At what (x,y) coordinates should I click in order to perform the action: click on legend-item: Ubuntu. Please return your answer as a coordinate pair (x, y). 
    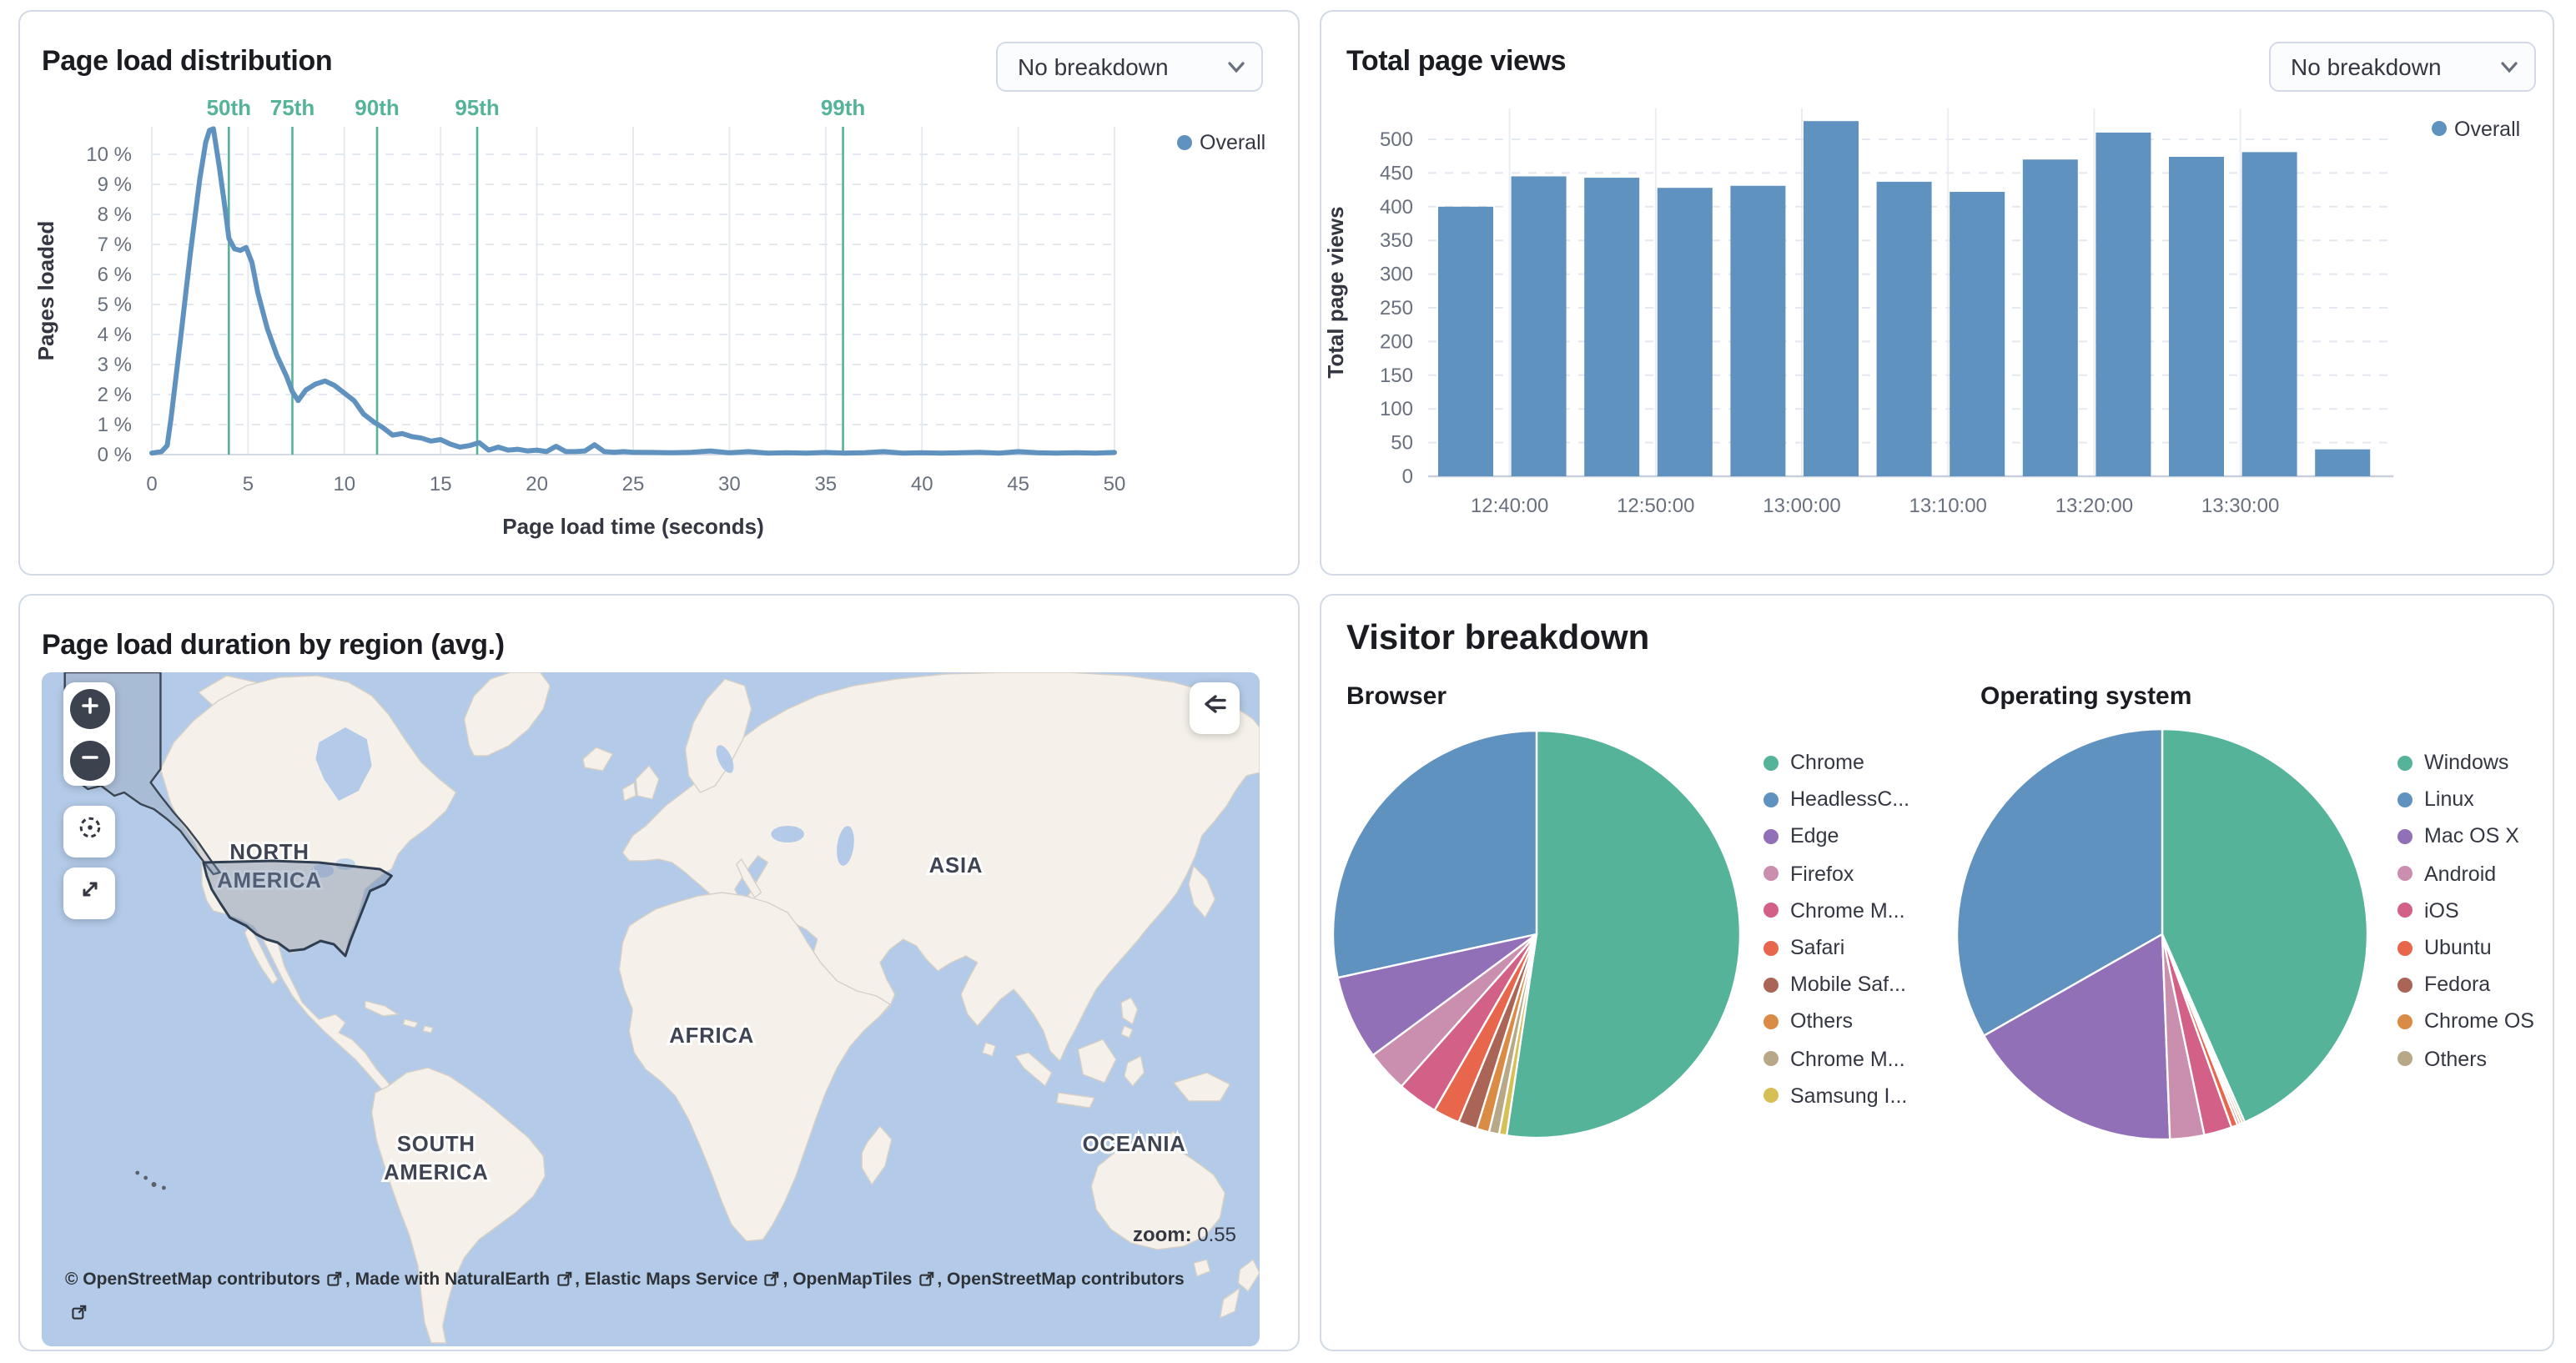
    Looking at the image, I should click on (2465, 947).